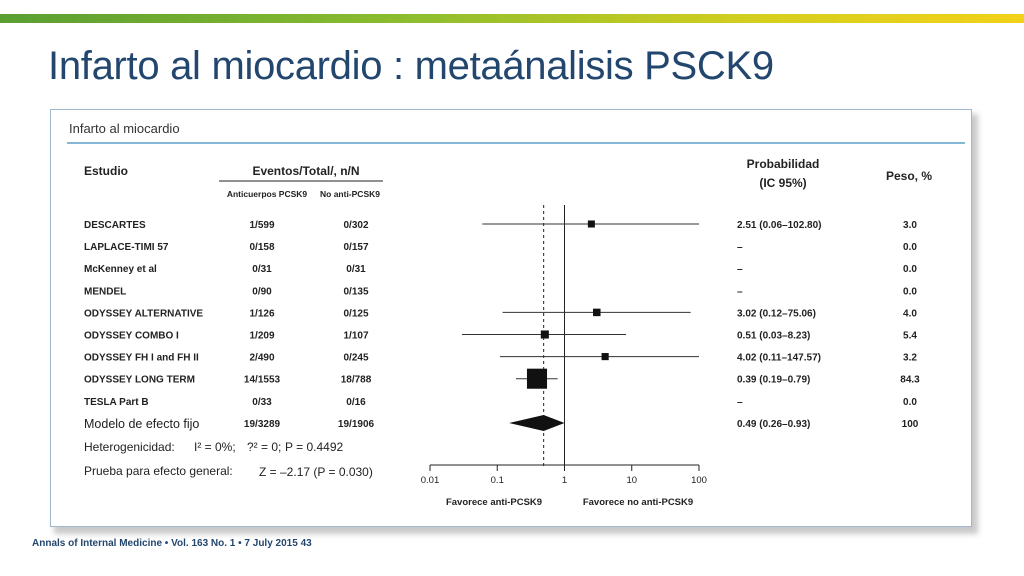 The image size is (1024, 576). Describe the element at coordinates (124, 128) in the screenshot. I see `panel-heading: Infarto al miocardio` at that location.